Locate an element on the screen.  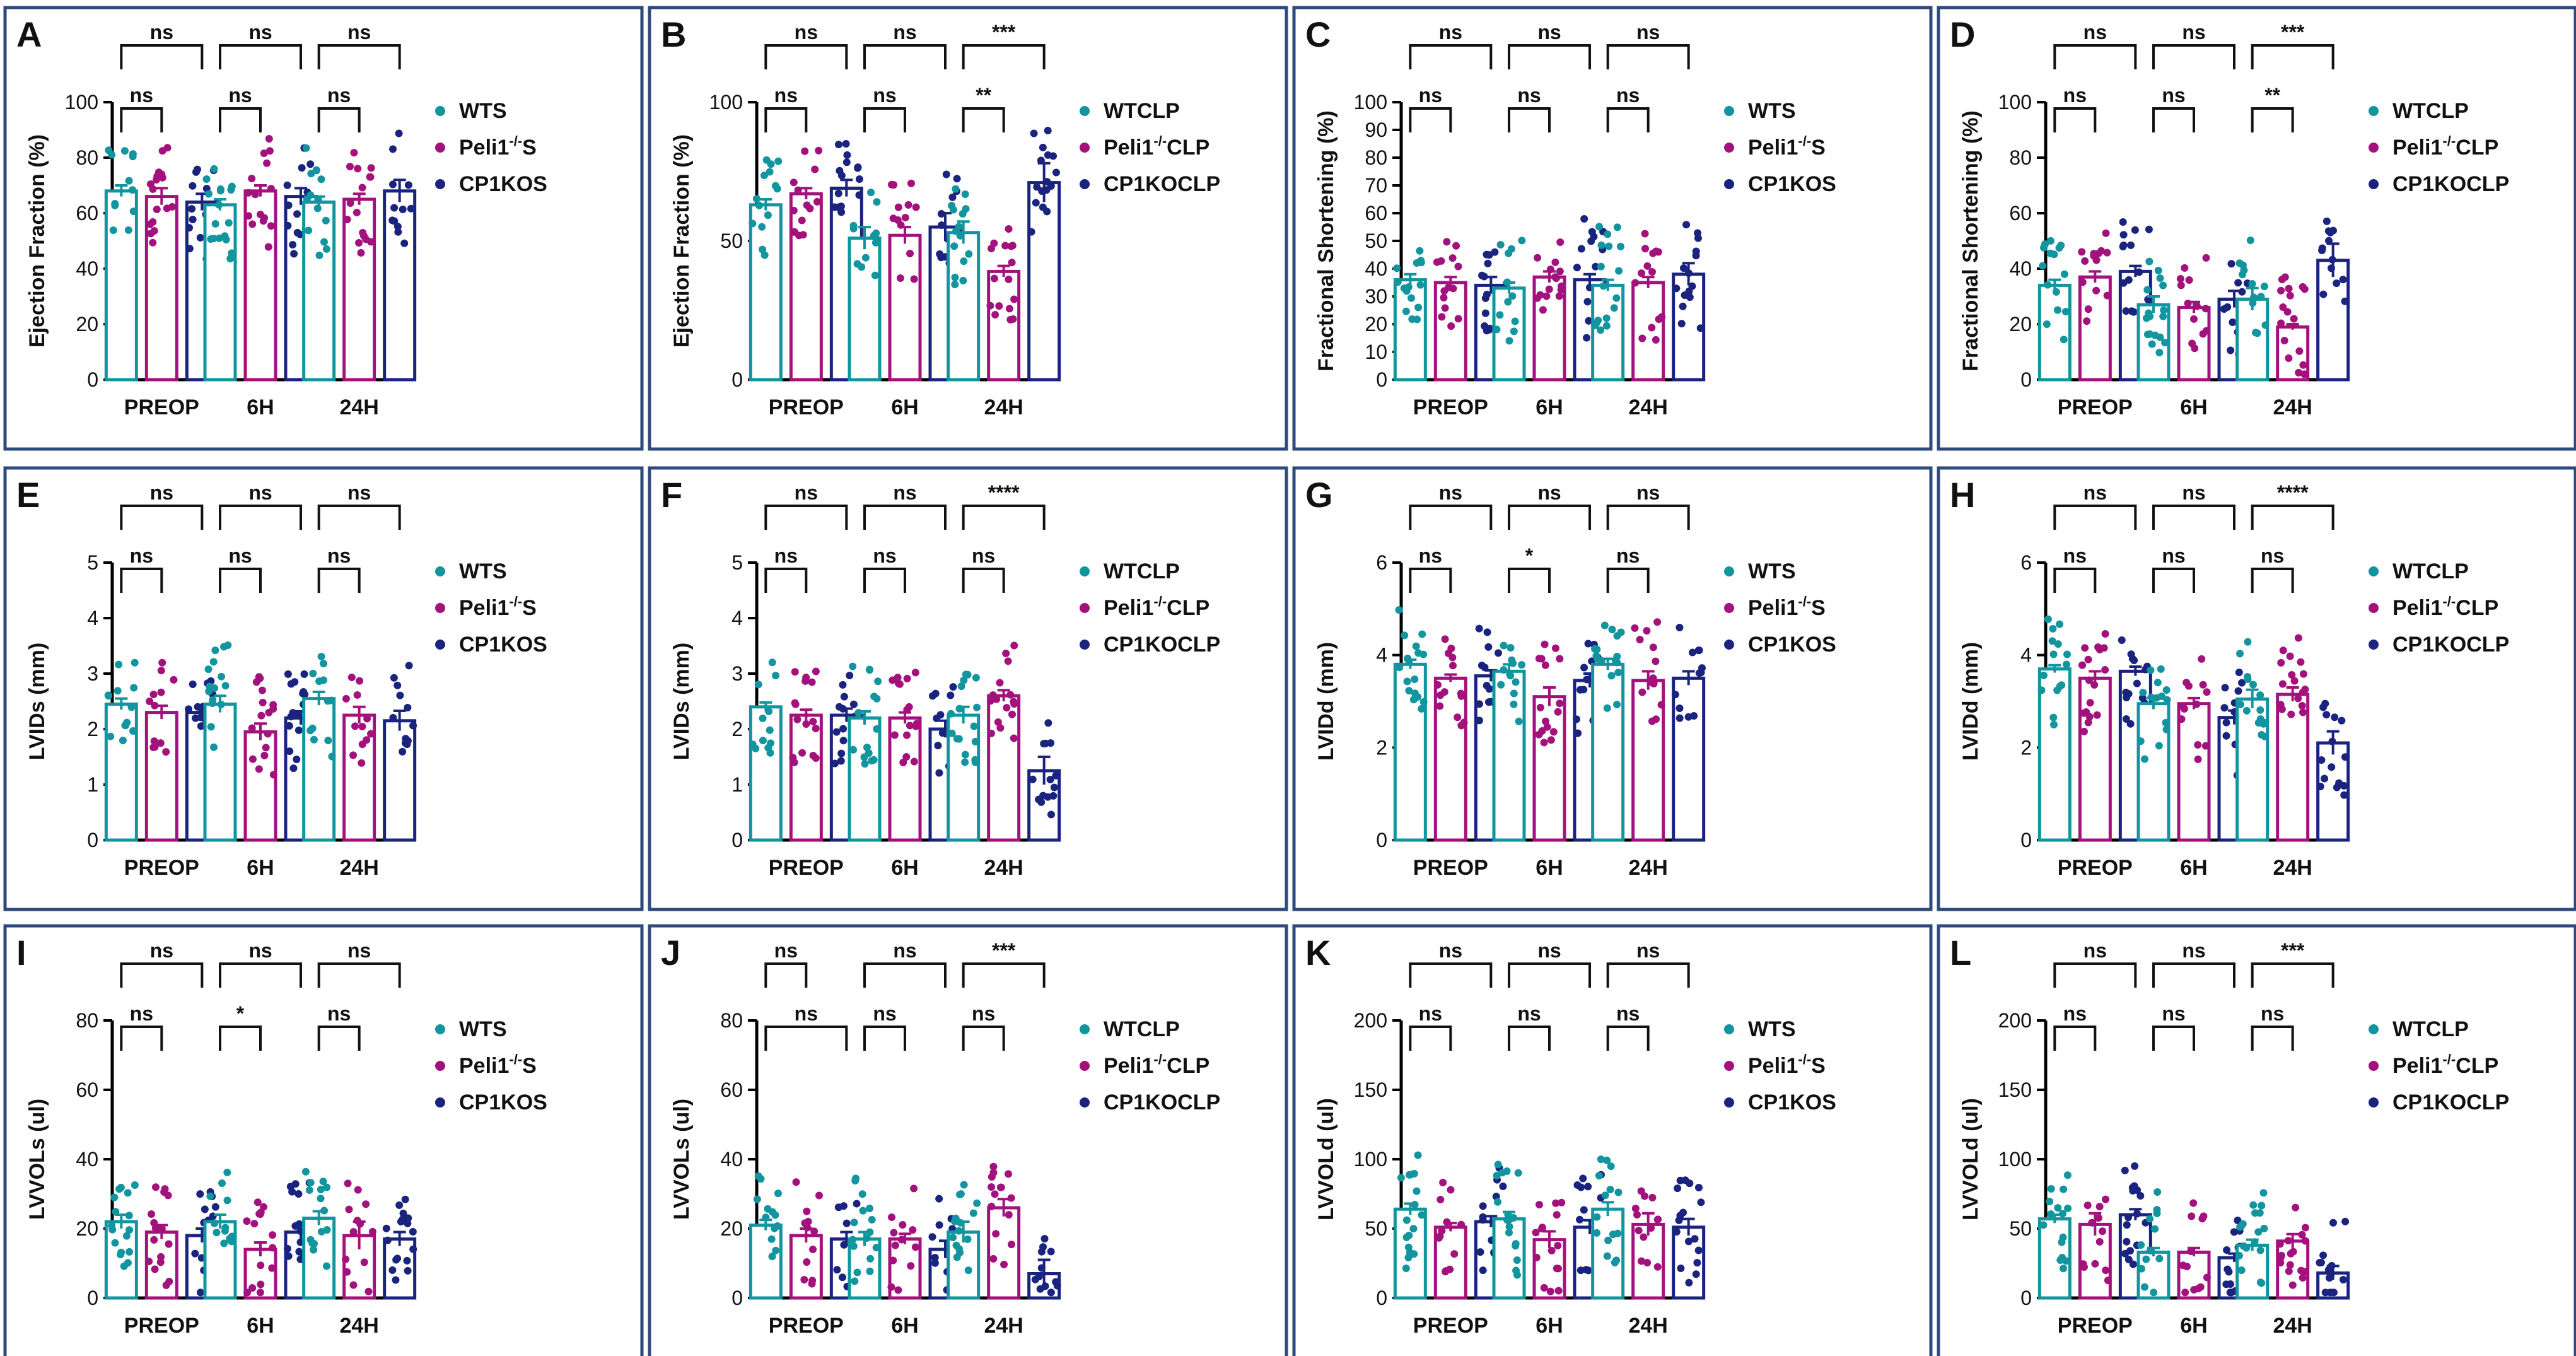
y-tick-label: 80 is located at coordinates (1376, 157).